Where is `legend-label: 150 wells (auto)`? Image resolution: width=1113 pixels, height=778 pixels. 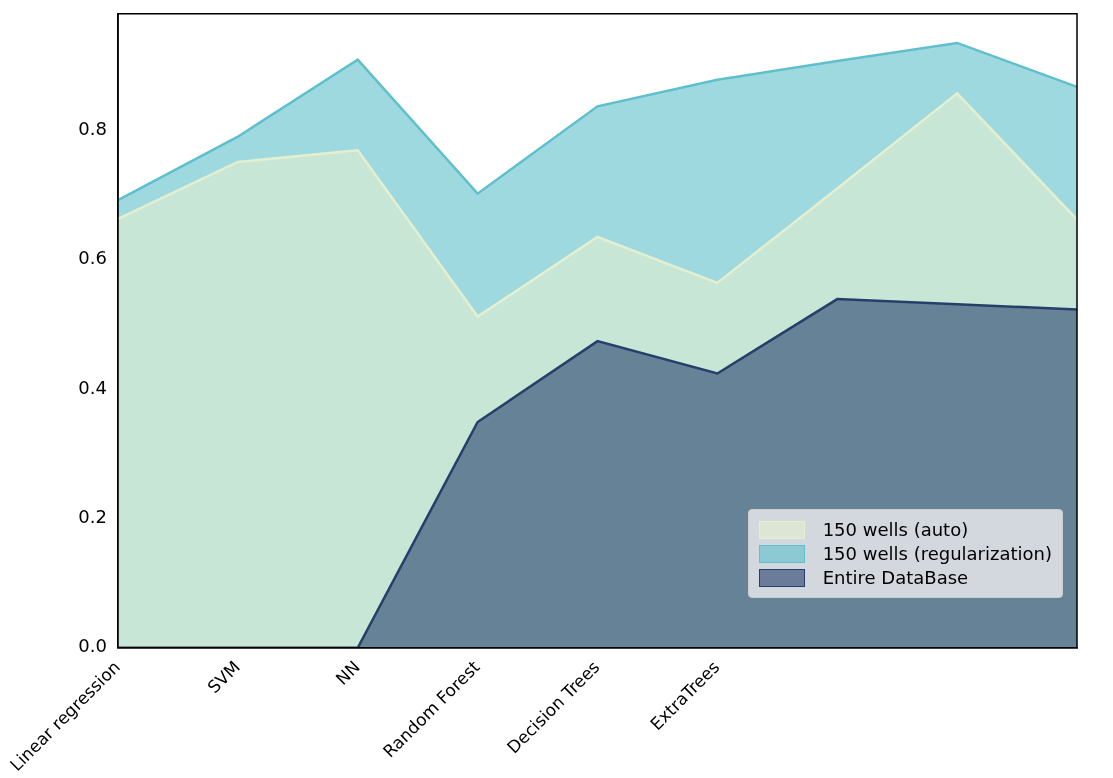
legend-label: 150 wells (auto) is located at coordinates (895, 529).